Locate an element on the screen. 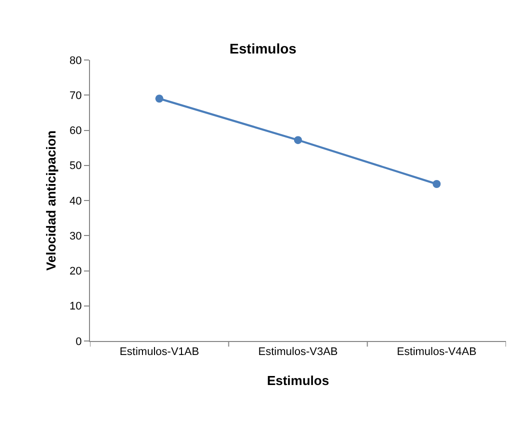 The image size is (526, 436). y-tick-label: 60 is located at coordinates (76, 131).